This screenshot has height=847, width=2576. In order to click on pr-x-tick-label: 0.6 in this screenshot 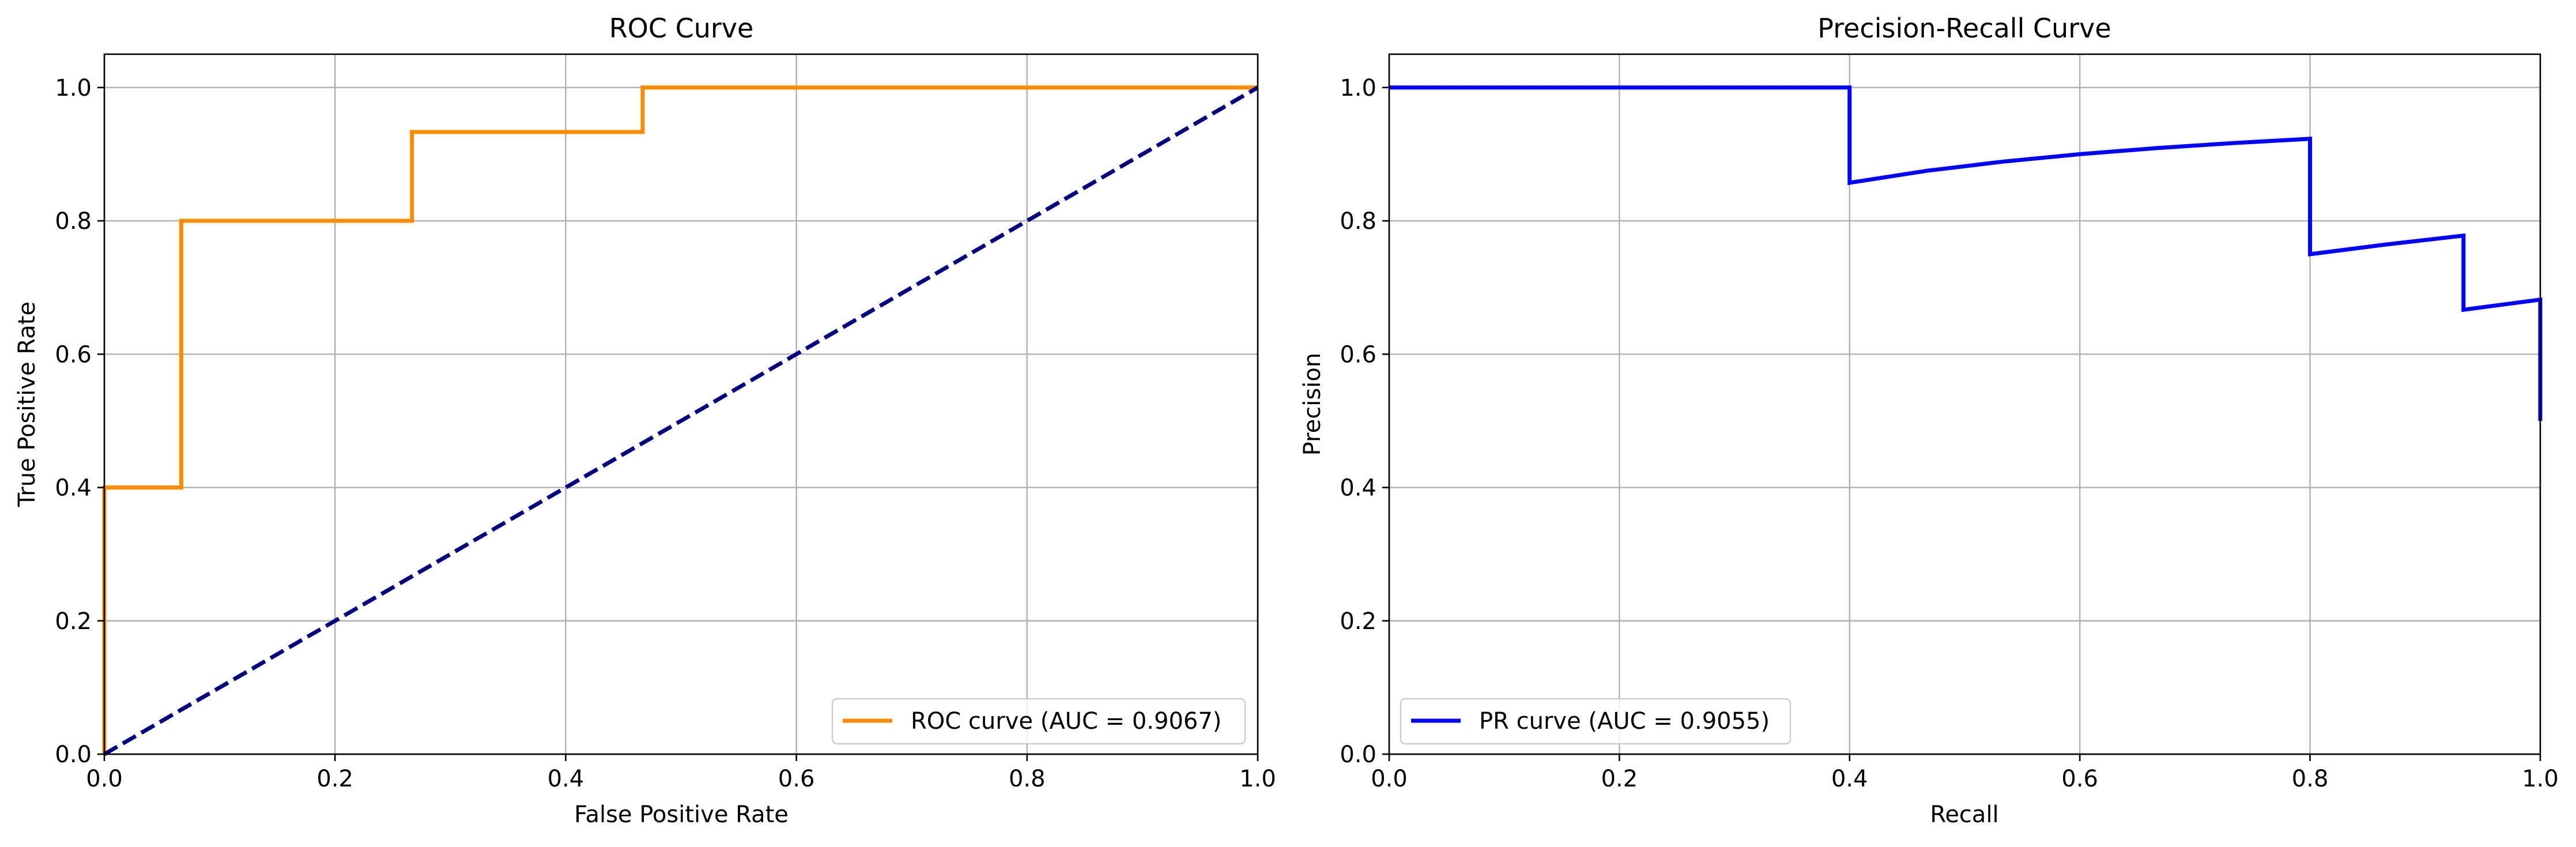, I will do `click(2079, 779)`.